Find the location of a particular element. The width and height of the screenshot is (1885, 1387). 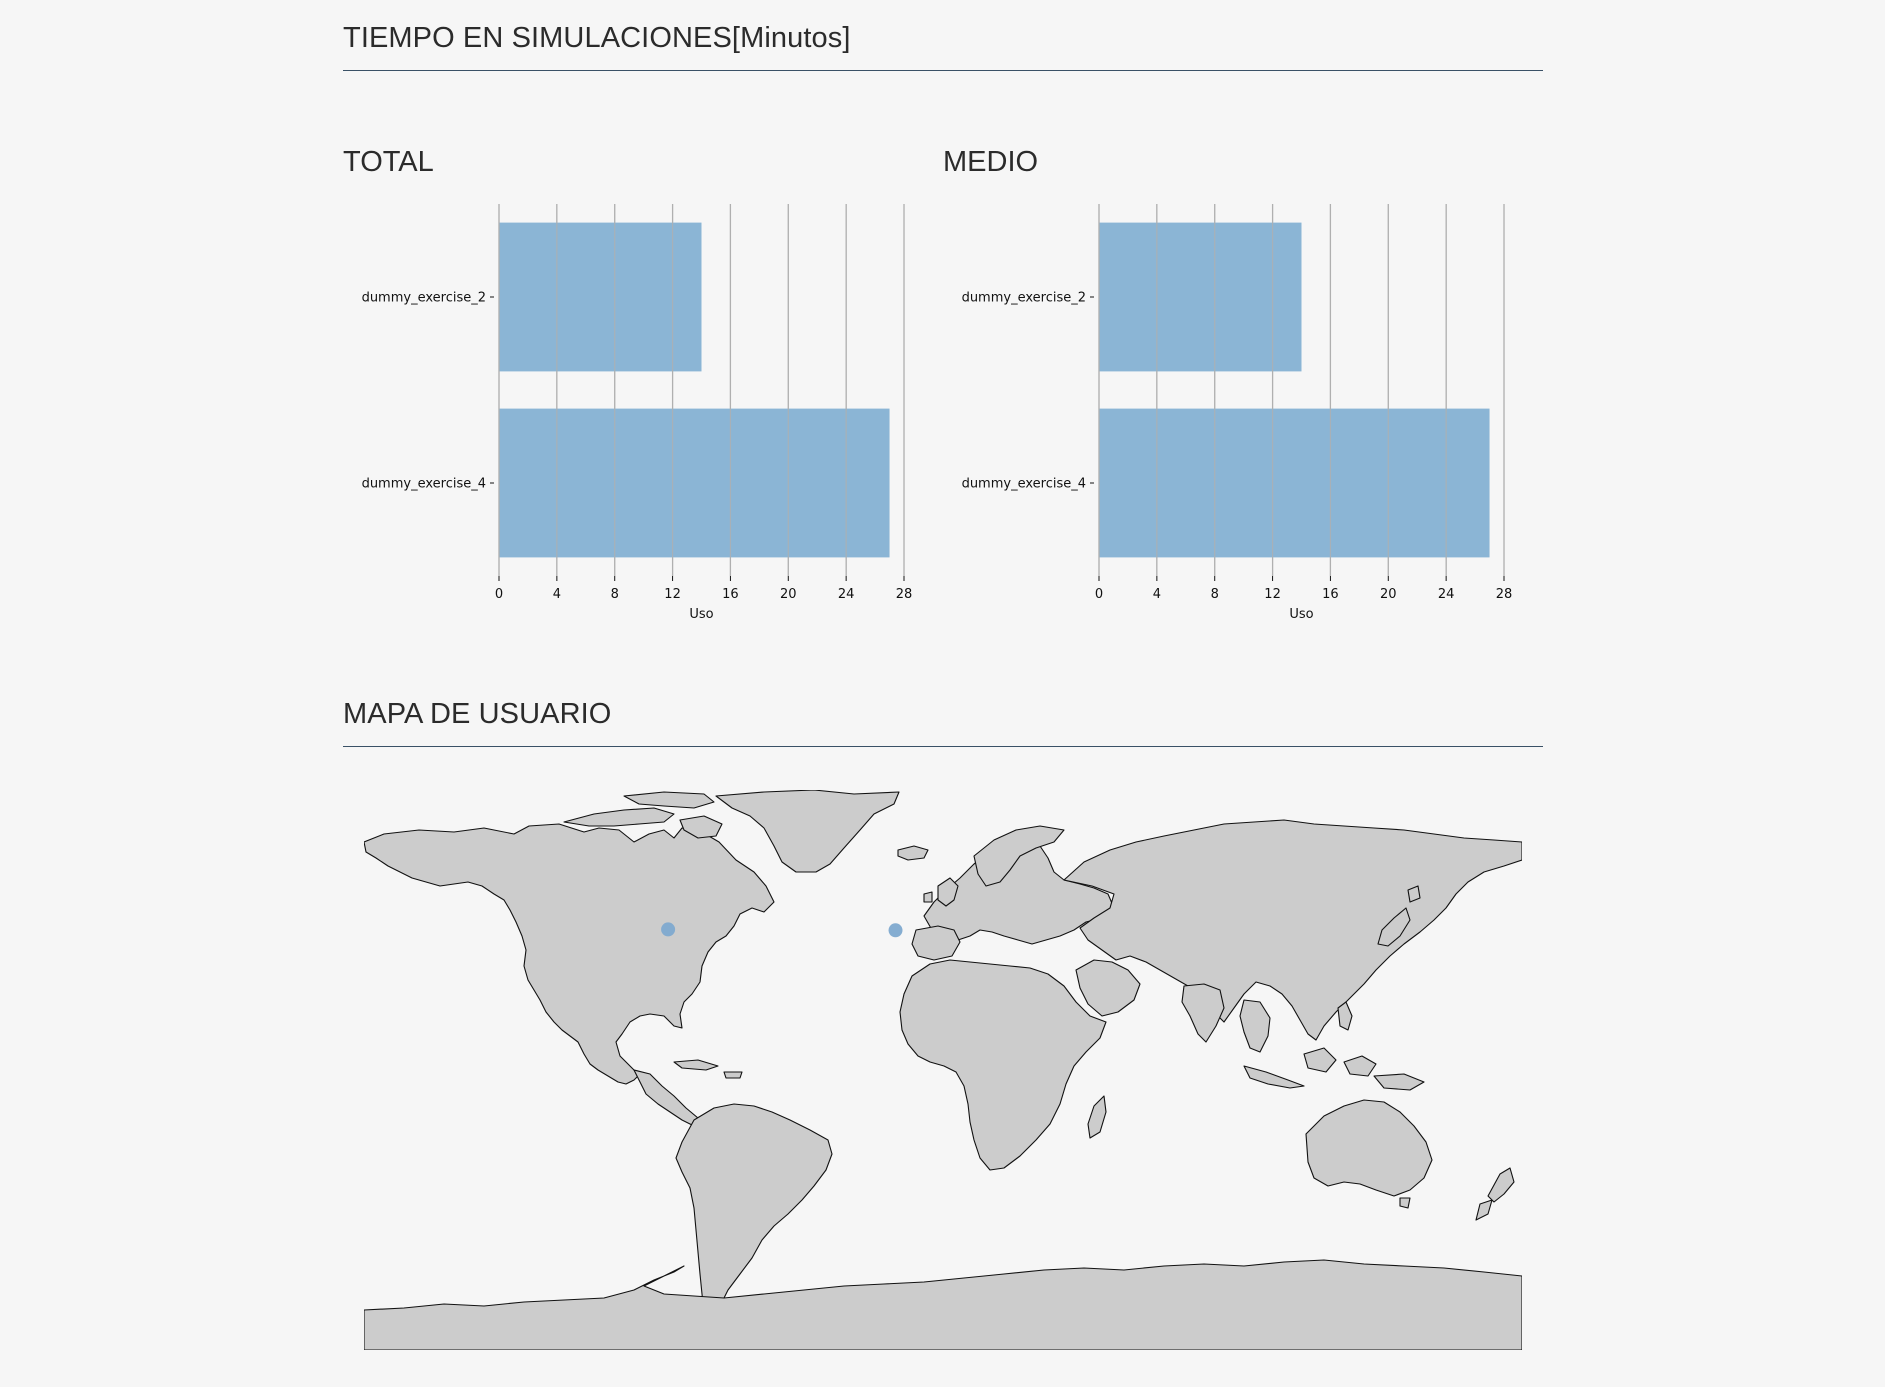

time-section-divider is located at coordinates (943, 70).